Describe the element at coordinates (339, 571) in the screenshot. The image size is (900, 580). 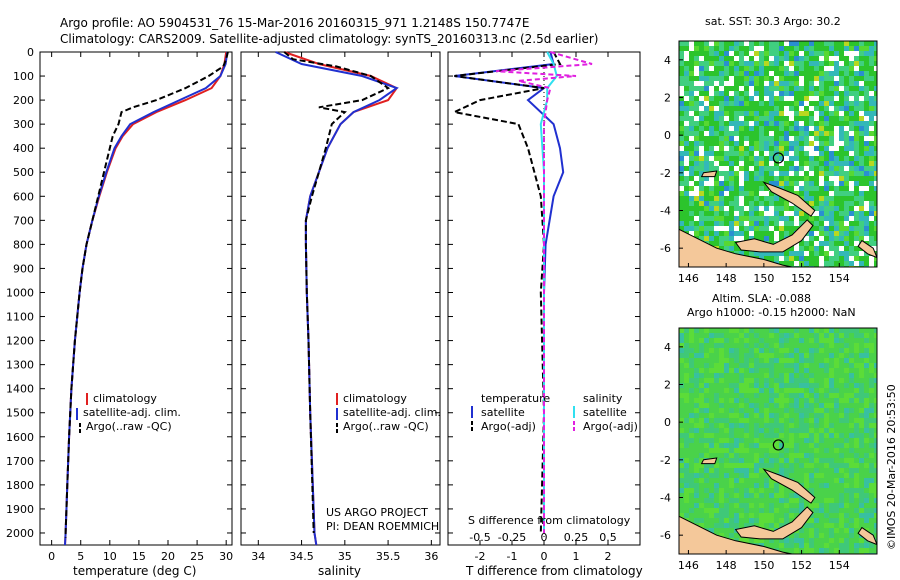
I see `salinity-xlabel: salinity` at that location.